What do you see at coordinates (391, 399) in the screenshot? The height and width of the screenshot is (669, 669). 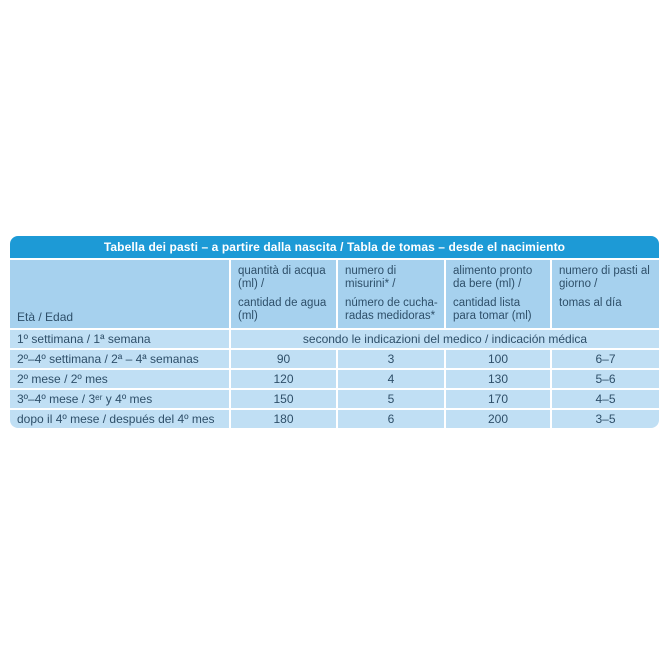 I see `scoops-value: 5` at bounding box center [391, 399].